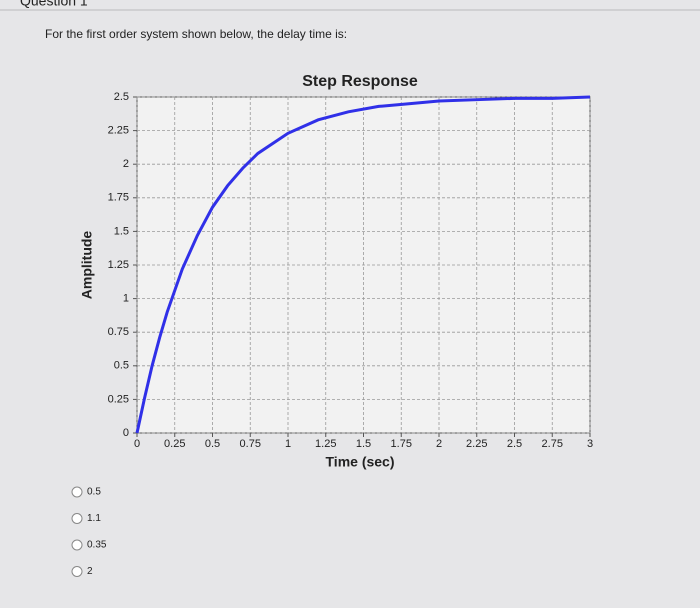 The width and height of the screenshot is (700, 608). Describe the element at coordinates (360, 462) in the screenshot. I see `x-axis-label: Time (sec)` at that location.